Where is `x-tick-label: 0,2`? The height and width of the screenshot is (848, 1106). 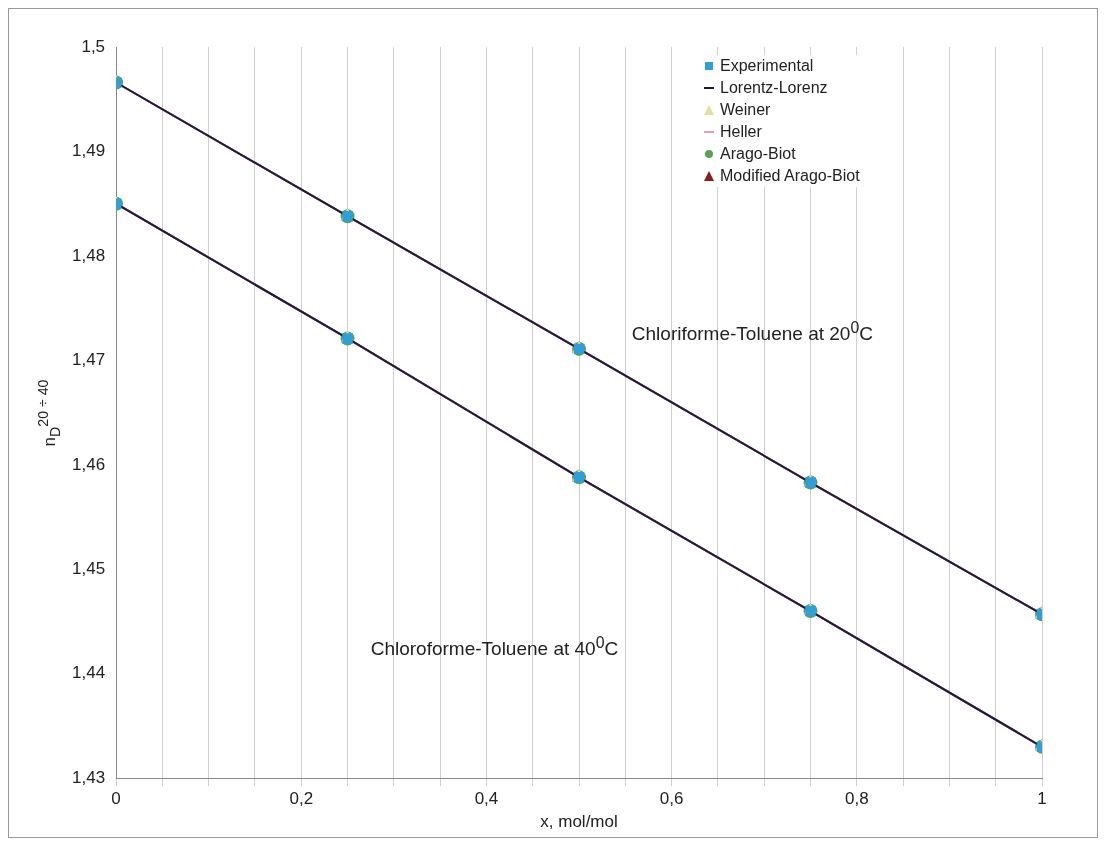 x-tick-label: 0,2 is located at coordinates (301, 799).